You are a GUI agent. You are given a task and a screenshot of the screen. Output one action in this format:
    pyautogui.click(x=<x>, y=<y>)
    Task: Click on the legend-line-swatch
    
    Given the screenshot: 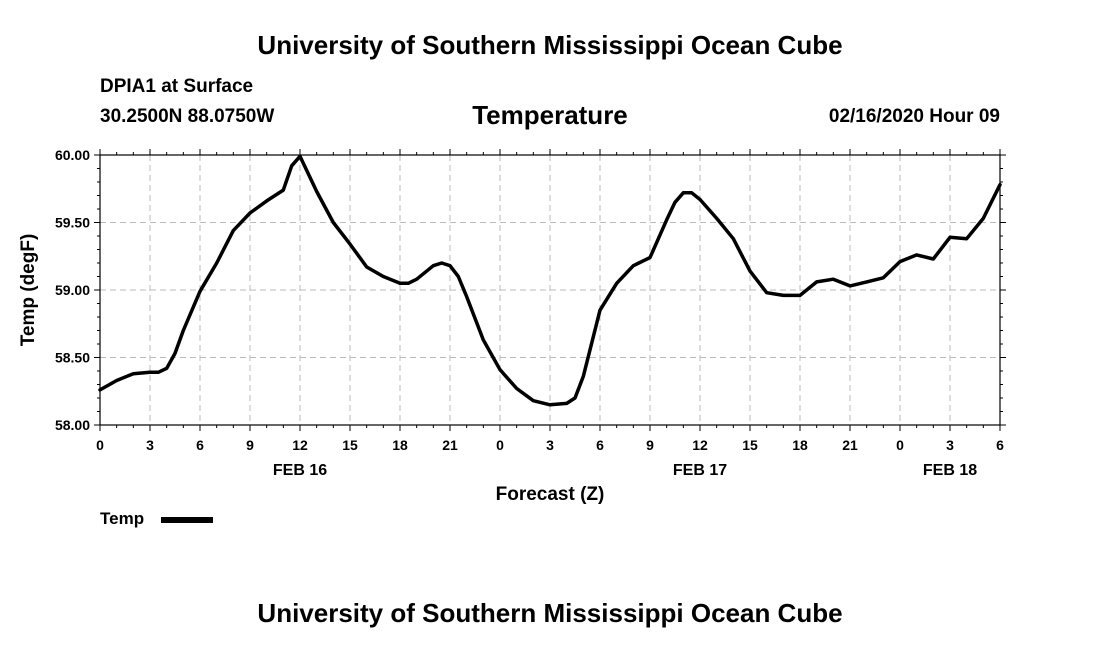 What is the action you would take?
    pyautogui.click(x=187, y=520)
    